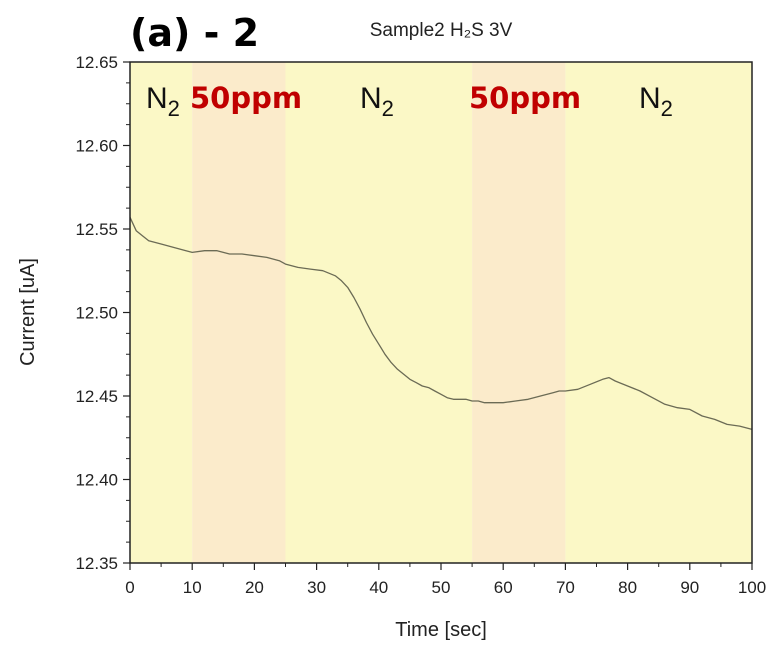 This screenshot has height=645, width=769. I want to click on x-tick-label: 100, so click(752, 587).